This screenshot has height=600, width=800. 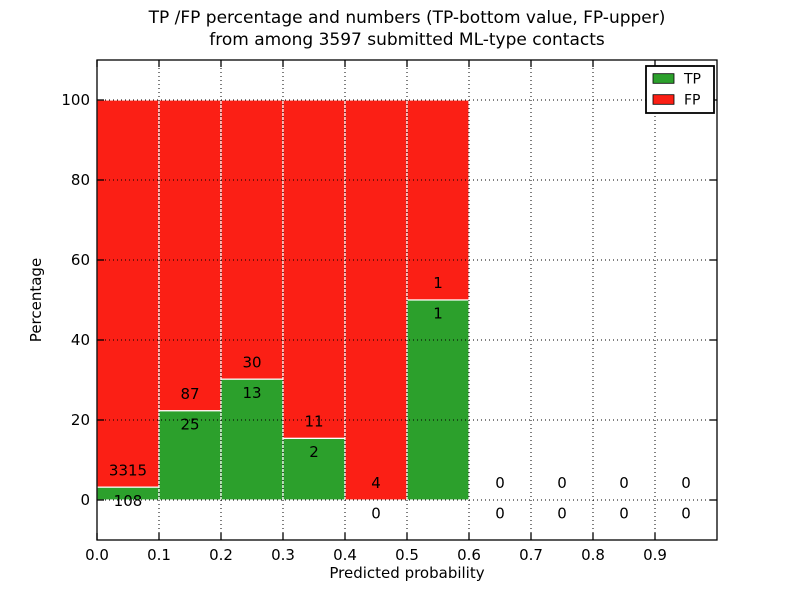 I want to click on x-tick-label: 0.7, so click(x=531, y=555).